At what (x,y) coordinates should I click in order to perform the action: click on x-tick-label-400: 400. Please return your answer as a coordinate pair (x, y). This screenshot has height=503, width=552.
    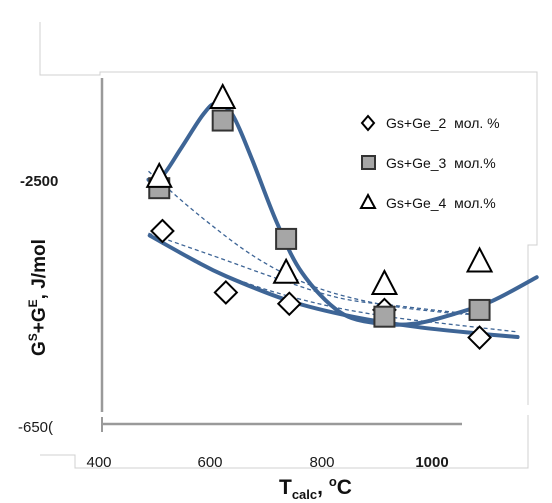
    Looking at the image, I should click on (98, 462).